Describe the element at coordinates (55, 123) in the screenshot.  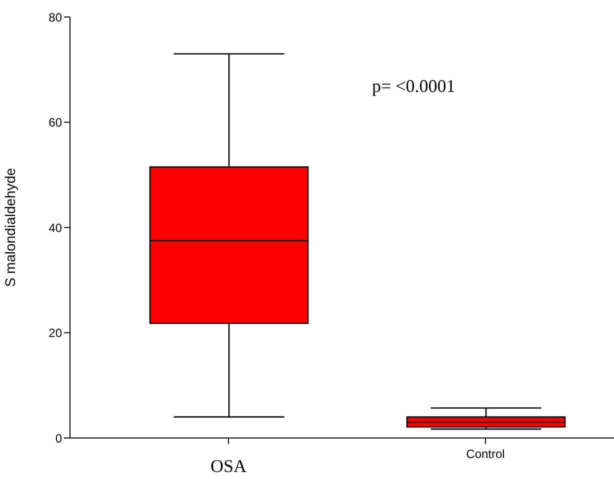
I see `y-tick-label: 60` at that location.